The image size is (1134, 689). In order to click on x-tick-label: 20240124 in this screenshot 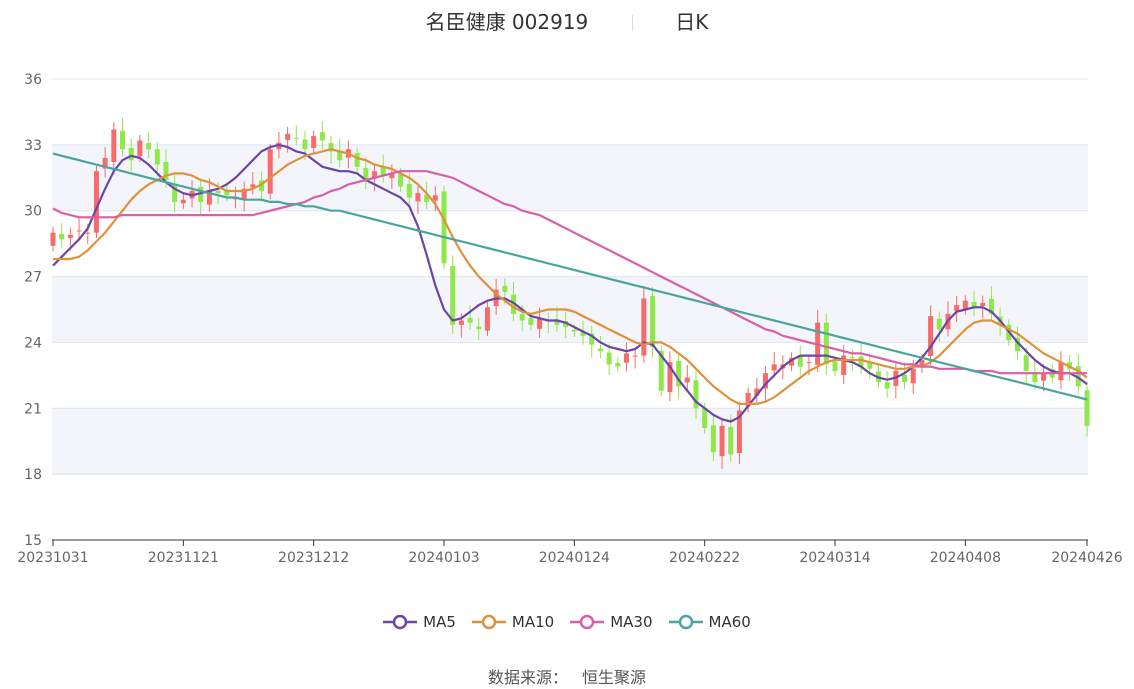, I will do `click(574, 558)`.